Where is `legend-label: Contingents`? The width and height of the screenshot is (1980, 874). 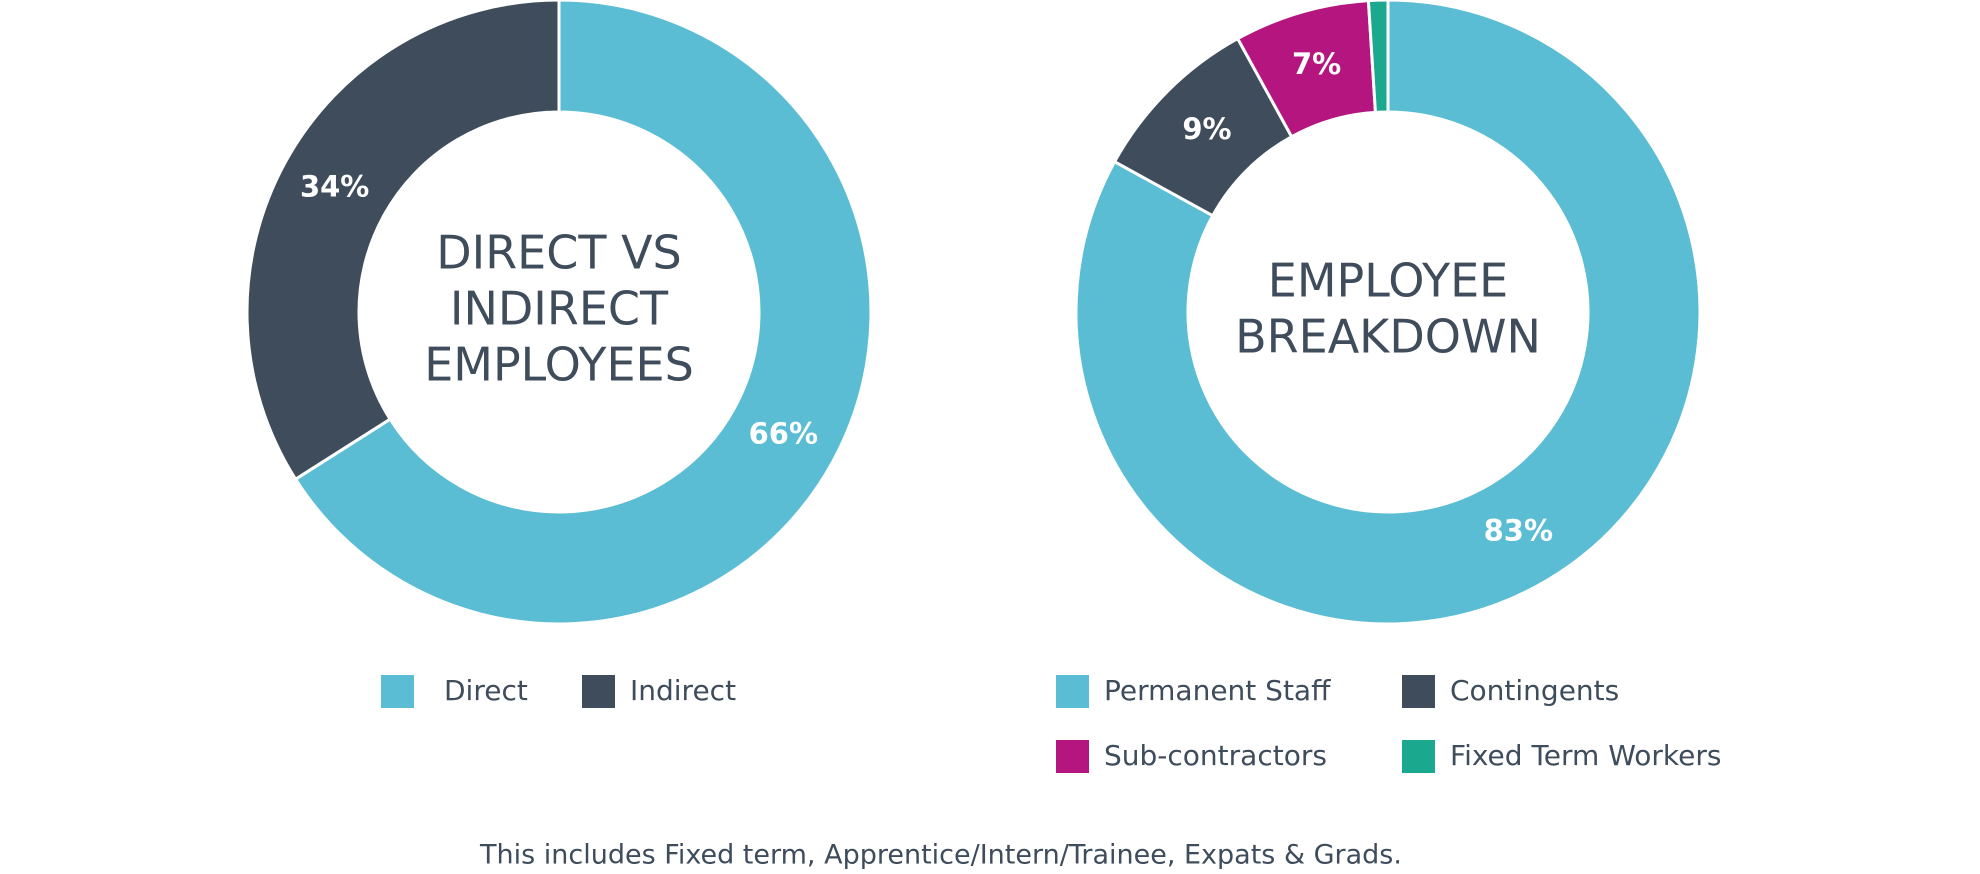
legend-label: Contingents is located at coordinates (1534, 690).